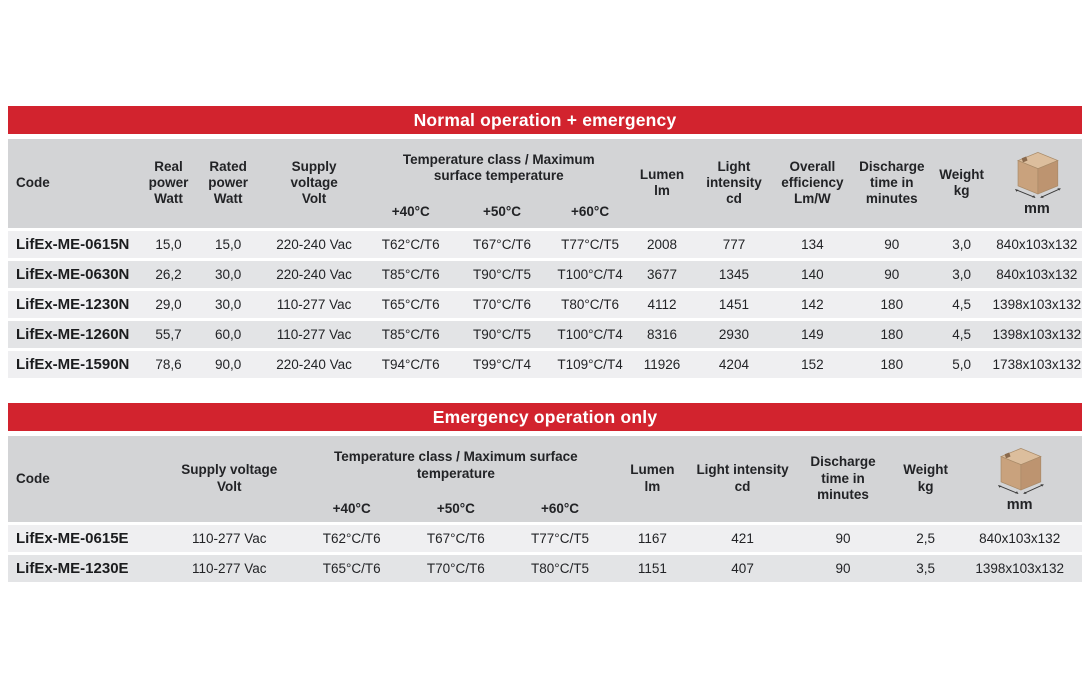 The width and height of the screenshot is (1090, 700). Describe the element at coordinates (662, 305) in the screenshot. I see `table-cell: 4112` at that location.